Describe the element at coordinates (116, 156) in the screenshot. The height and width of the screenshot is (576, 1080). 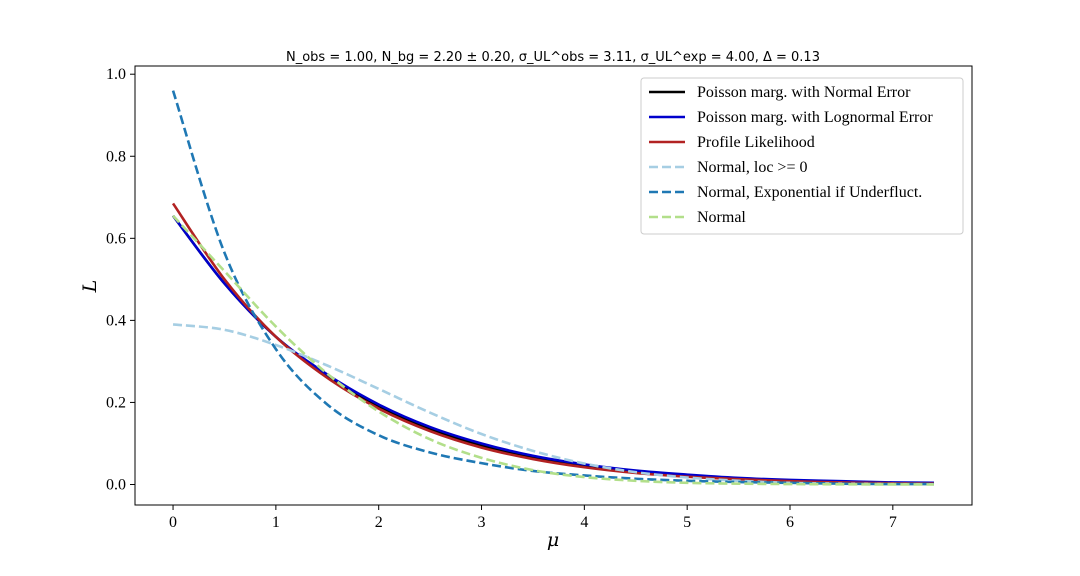
I see `y-tick-label: 0.8` at that location.